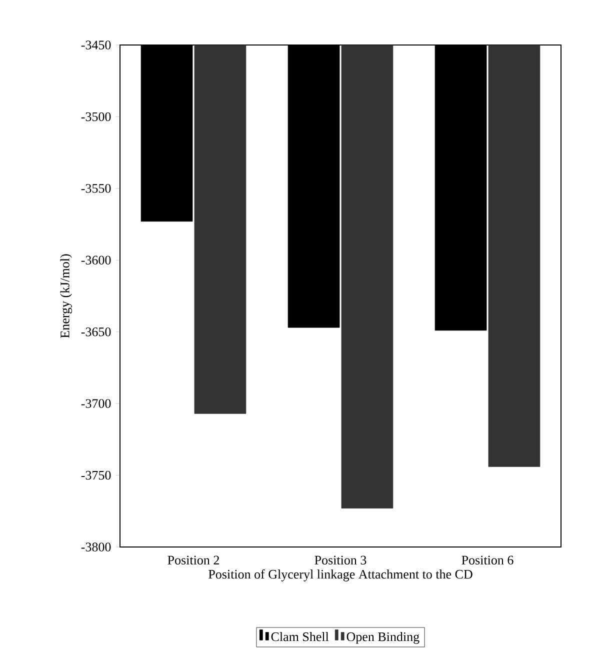  Describe the element at coordinates (96, 403) in the screenshot. I see `y-tick-label: -3700` at that location.